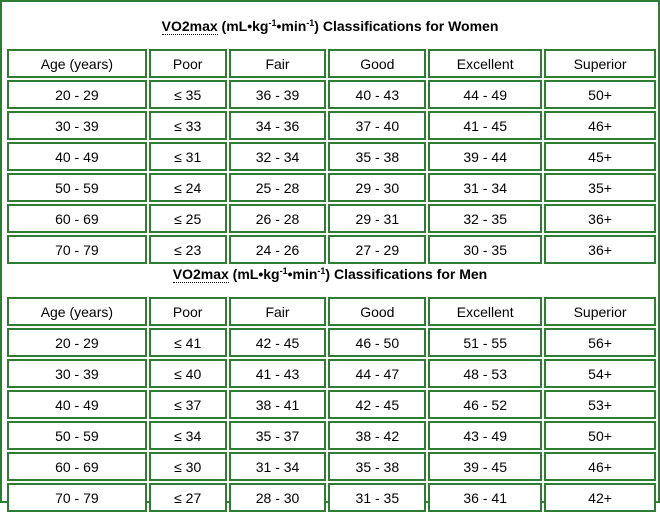 The height and width of the screenshot is (514, 660). What do you see at coordinates (277, 466) in the screenshot?
I see `table-cell: 31 - 34` at bounding box center [277, 466].